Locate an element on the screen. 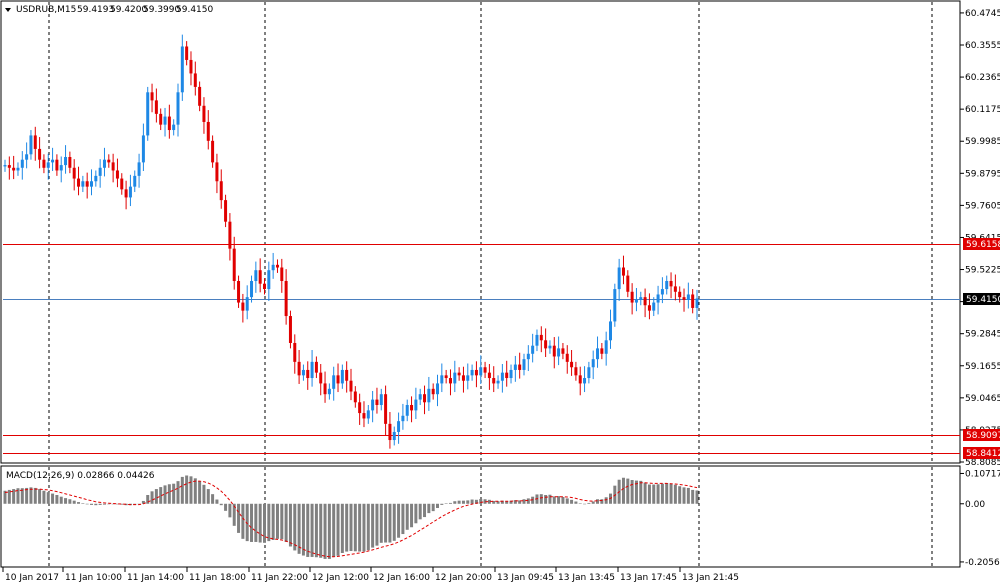  dropdown-triangle-icon is located at coordinates (8, 10).